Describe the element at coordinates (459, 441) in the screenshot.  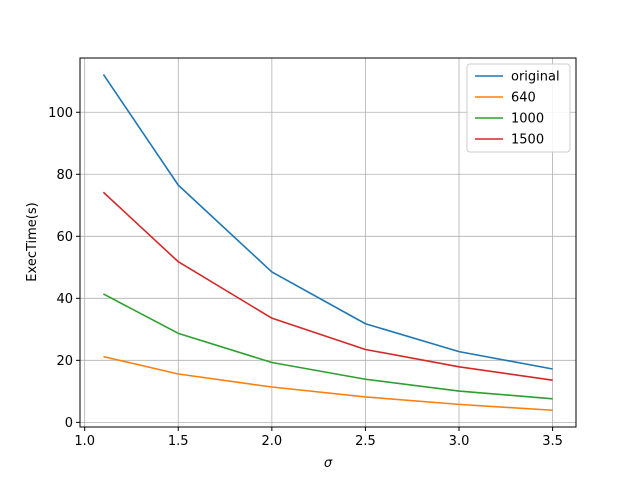
I see `x-tick-label: 3.0` at that location.